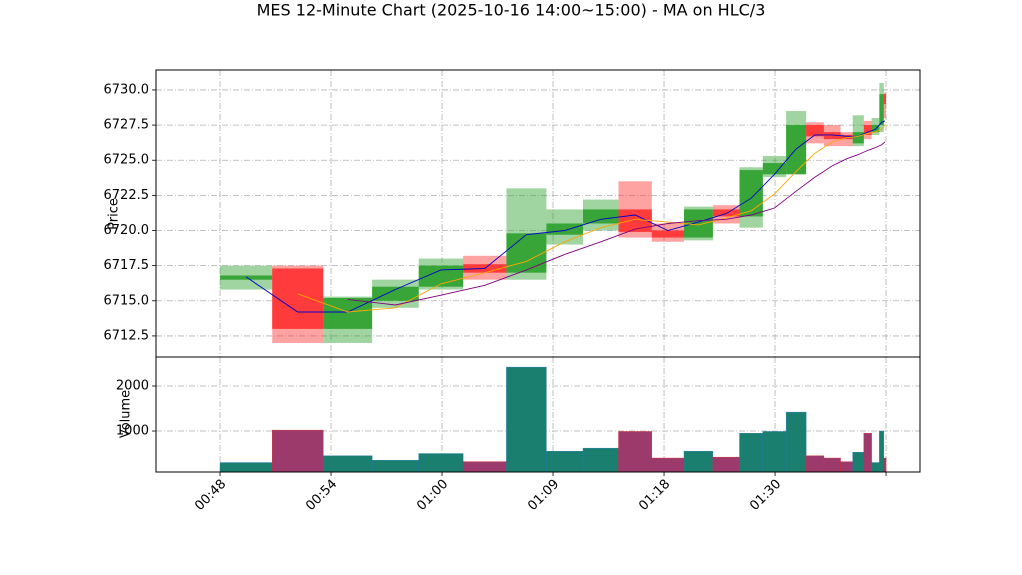 The height and width of the screenshot is (575, 1022). Describe the element at coordinates (127, 125) in the screenshot. I see `y-tick-label: 6727.5` at that location.